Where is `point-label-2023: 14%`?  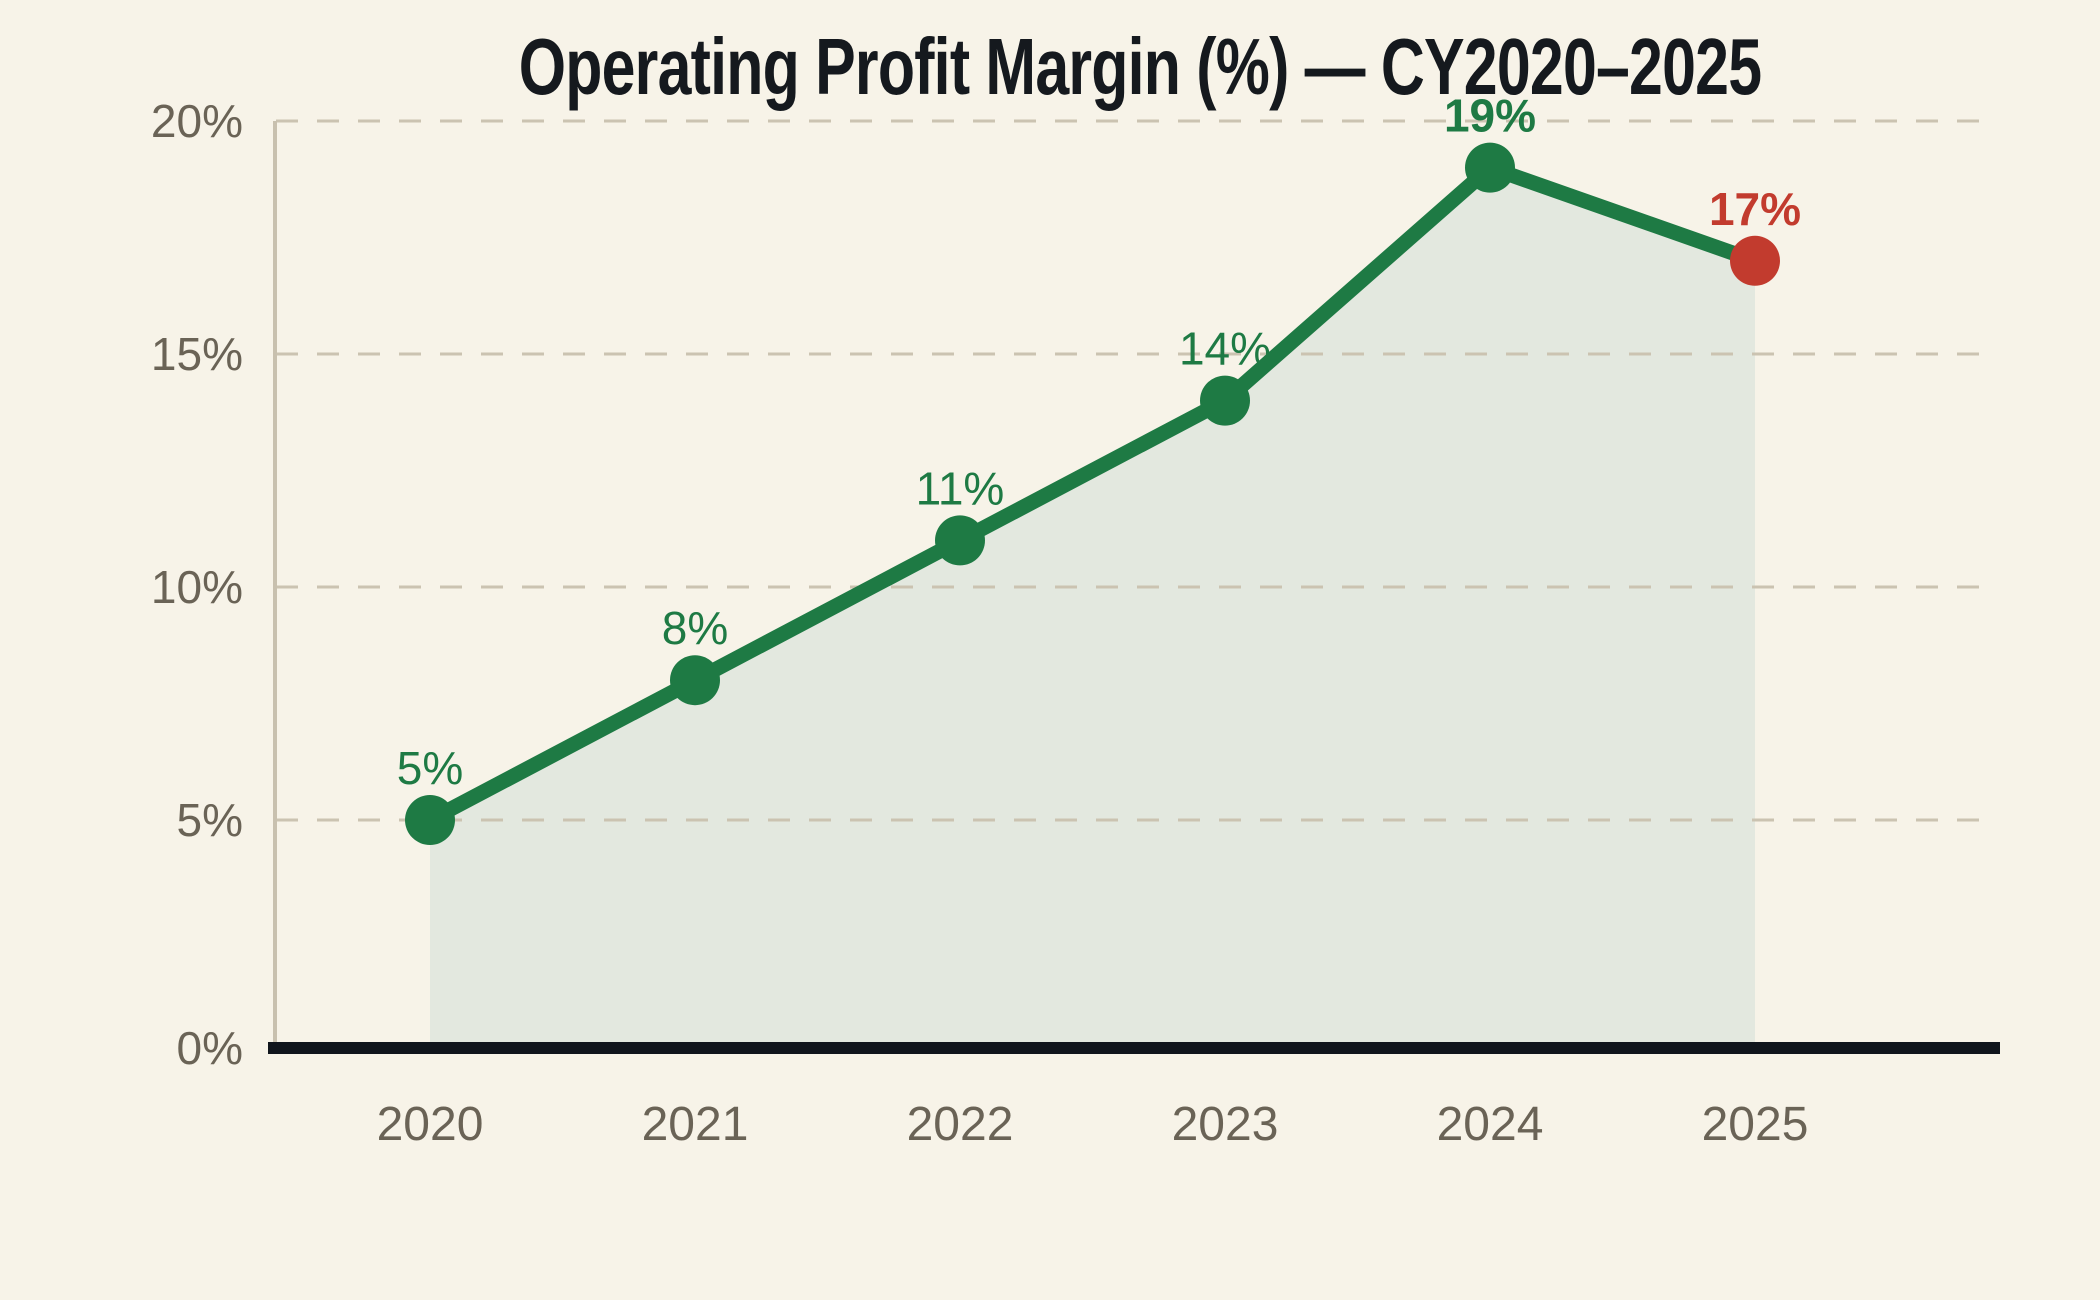 point-label-2023: 14% is located at coordinates (1225, 349).